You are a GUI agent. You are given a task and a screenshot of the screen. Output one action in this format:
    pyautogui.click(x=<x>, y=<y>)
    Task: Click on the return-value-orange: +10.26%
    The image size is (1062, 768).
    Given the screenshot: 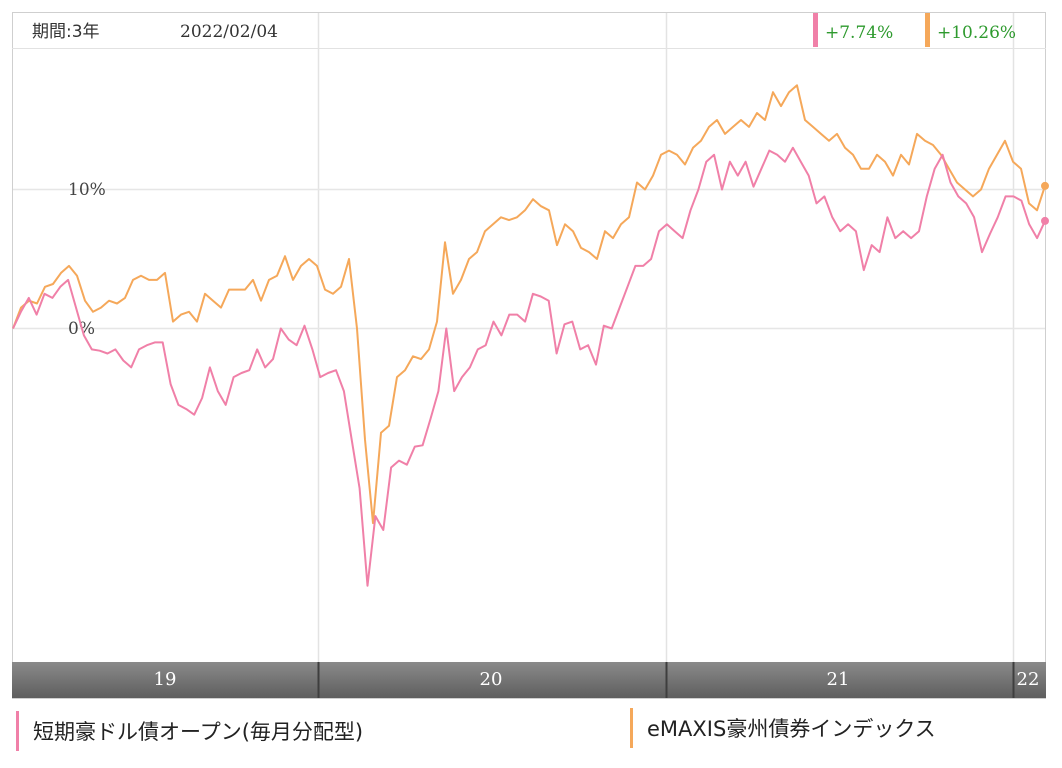 What is the action you would take?
    pyautogui.click(x=976, y=33)
    